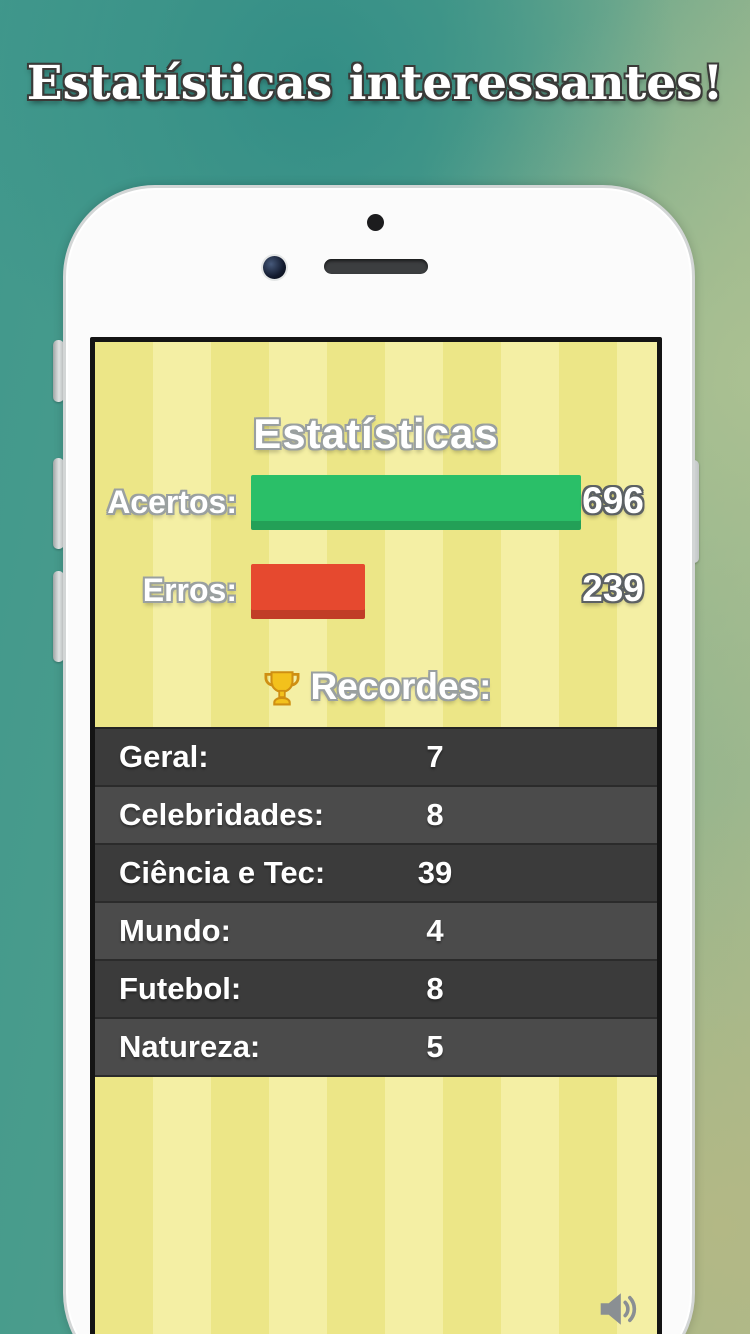 The image size is (750, 1334). What do you see at coordinates (401, 686) in the screenshot?
I see `records-header-label: Recordes:` at bounding box center [401, 686].